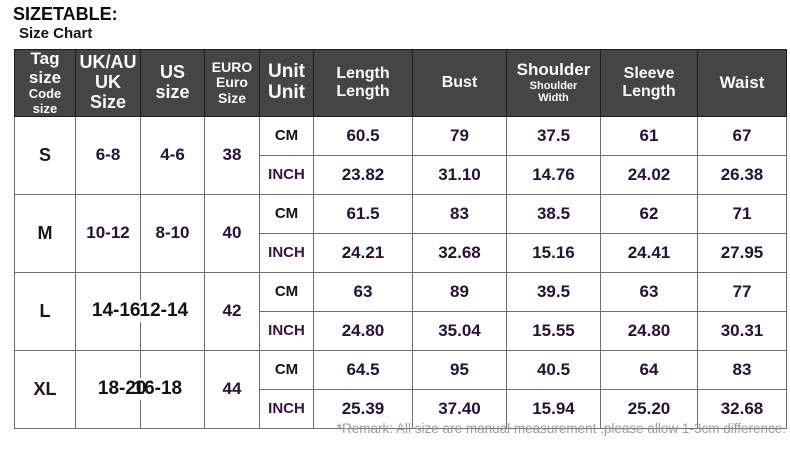 The width and height of the screenshot is (790, 468). Describe the element at coordinates (459, 291) in the screenshot. I see `cell-bust-cm: 89` at that location.